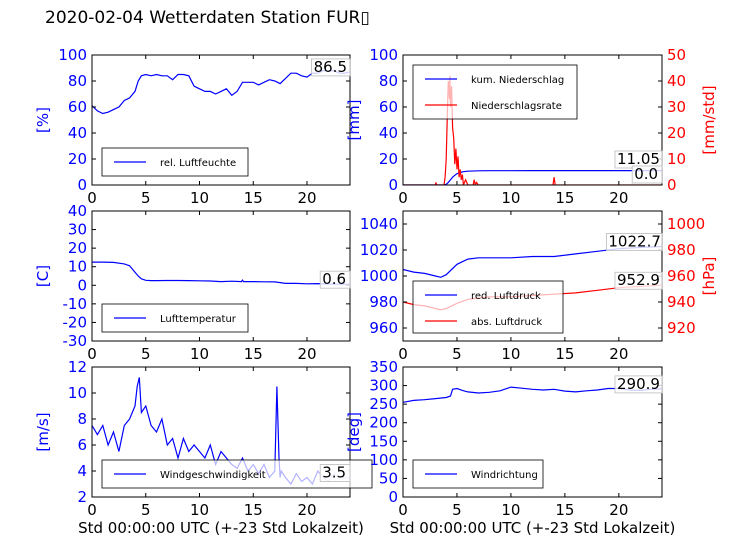  What do you see at coordinates (43, 276) in the screenshot?
I see `y-axis-label: [C]` at bounding box center [43, 276].